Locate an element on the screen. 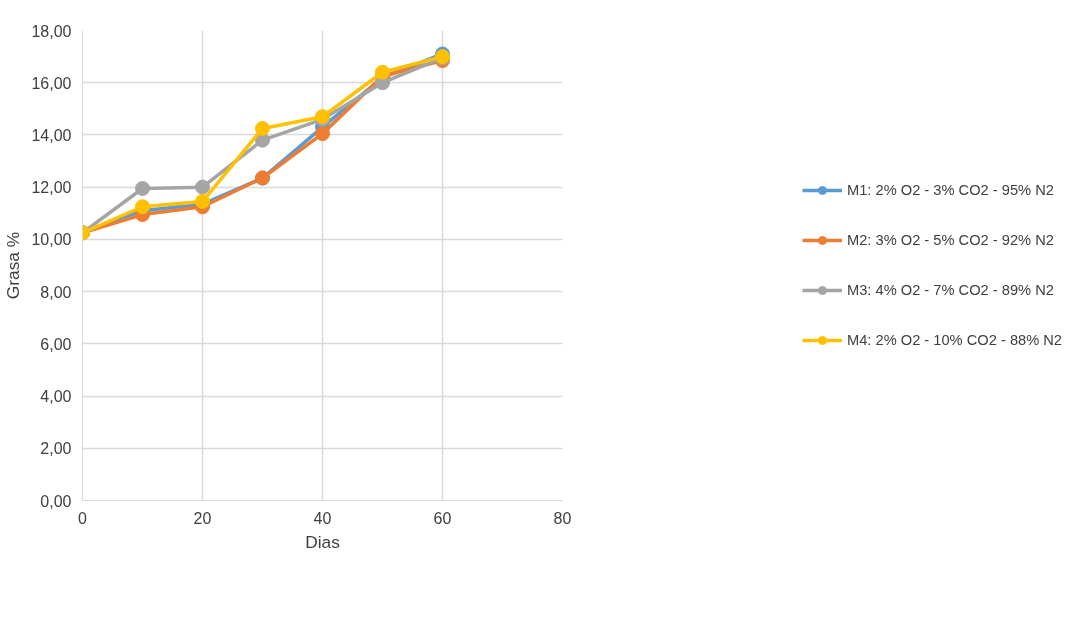 The image size is (1086, 630). x-tick-label: 0 is located at coordinates (83, 518).